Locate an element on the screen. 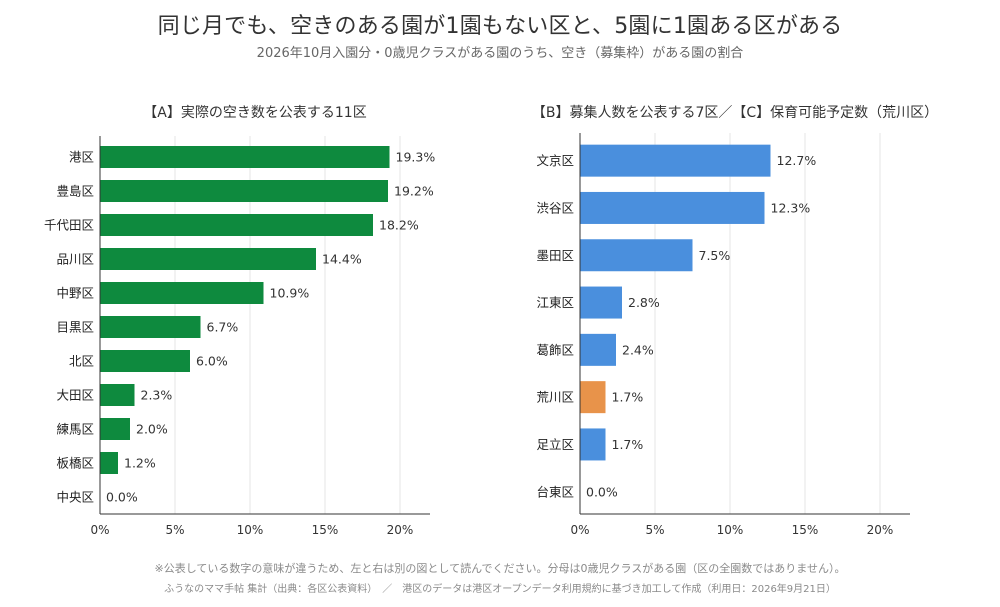 The image size is (1000, 607). value-label: 2.3% is located at coordinates (157, 395).